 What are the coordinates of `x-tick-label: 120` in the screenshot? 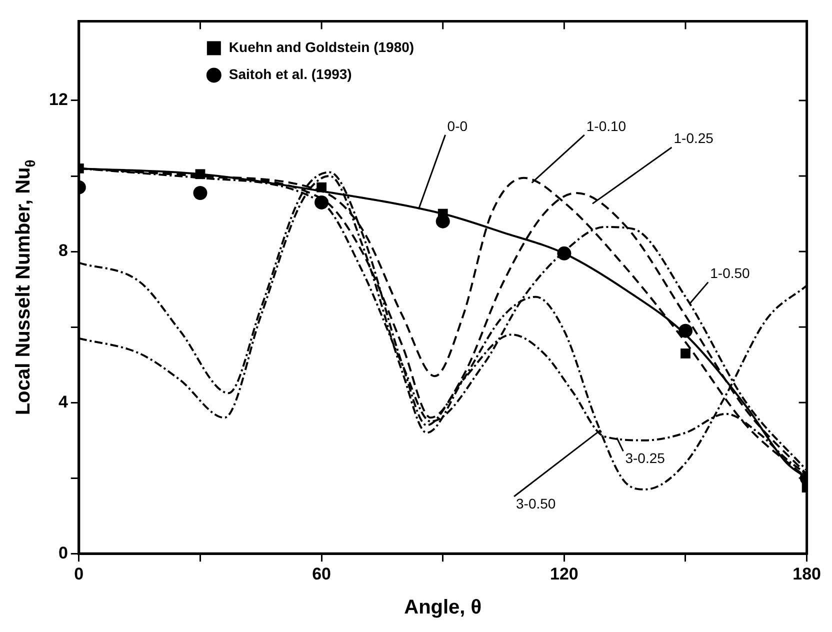 It's located at (564, 574).